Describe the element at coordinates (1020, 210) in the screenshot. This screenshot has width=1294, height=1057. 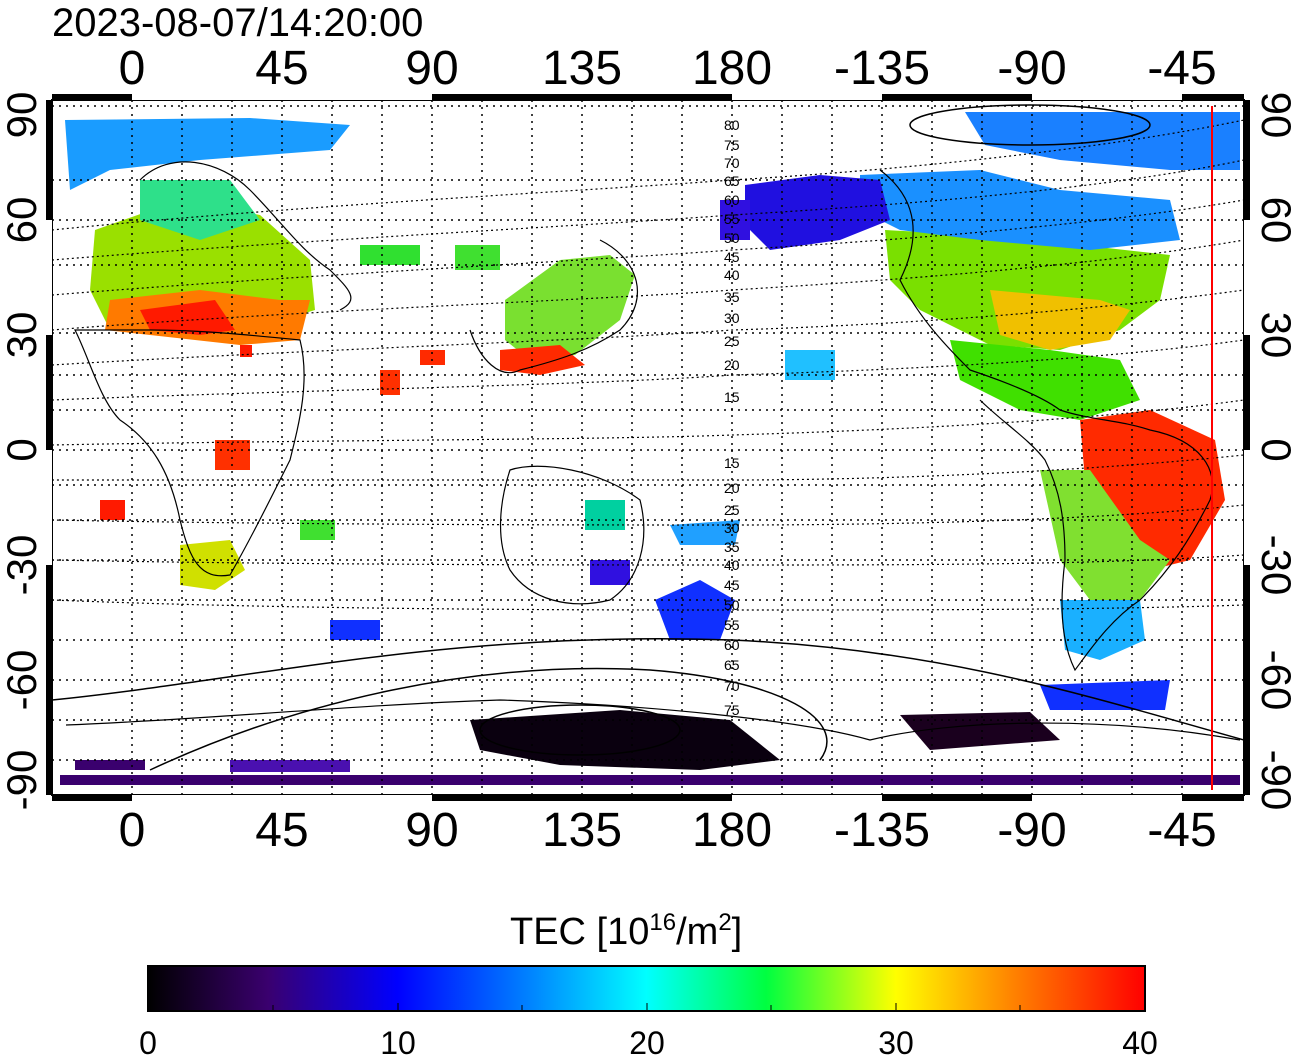
I see `tec-region-canada` at that location.